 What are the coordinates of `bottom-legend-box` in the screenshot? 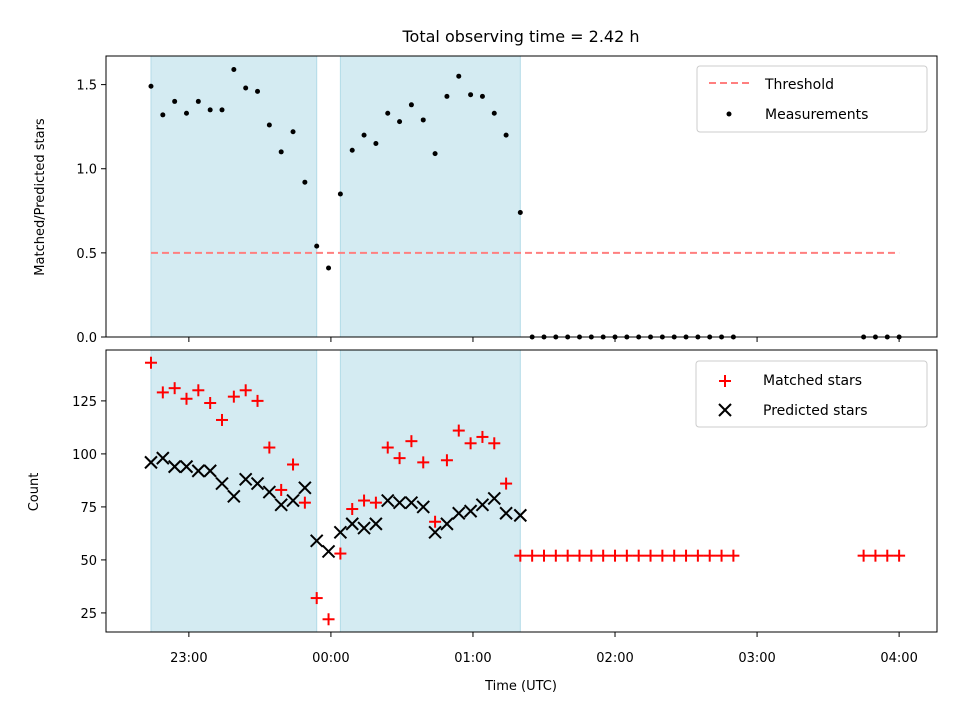 It's located at (811, 394).